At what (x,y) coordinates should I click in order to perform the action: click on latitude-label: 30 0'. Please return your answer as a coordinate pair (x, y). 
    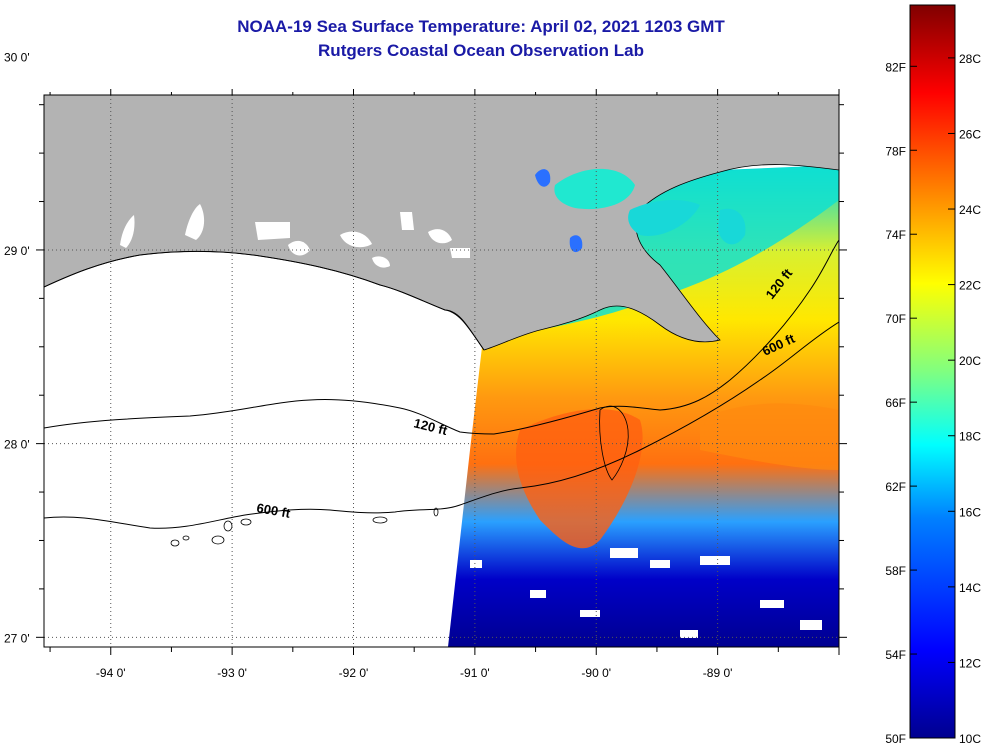
    Looking at the image, I should click on (17, 57).